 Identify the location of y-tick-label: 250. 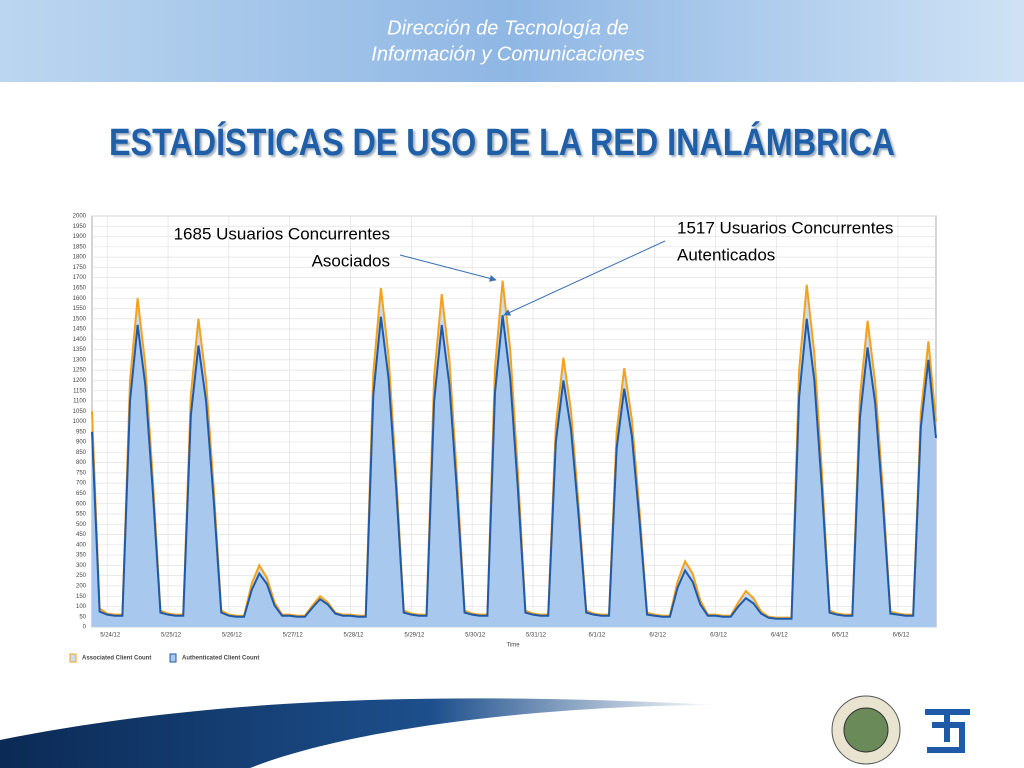
(81, 576).